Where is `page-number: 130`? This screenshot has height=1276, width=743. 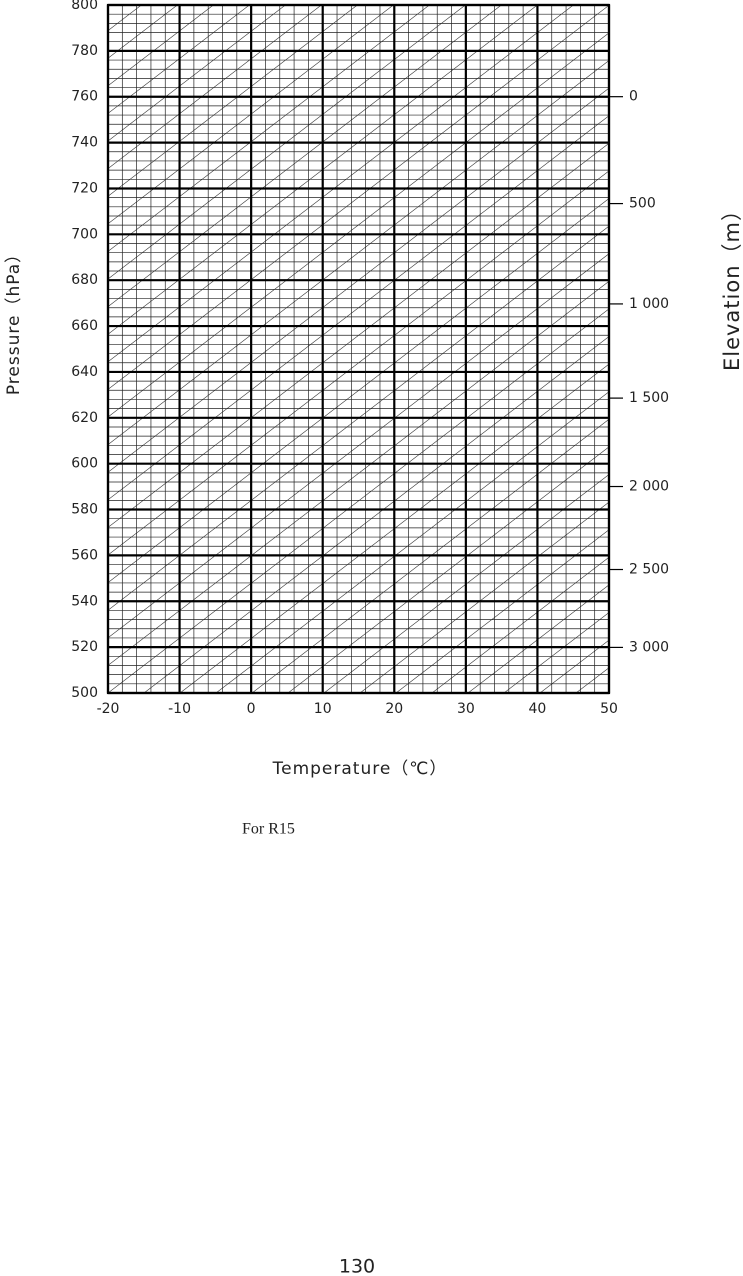 page-number: 130 is located at coordinates (357, 1266).